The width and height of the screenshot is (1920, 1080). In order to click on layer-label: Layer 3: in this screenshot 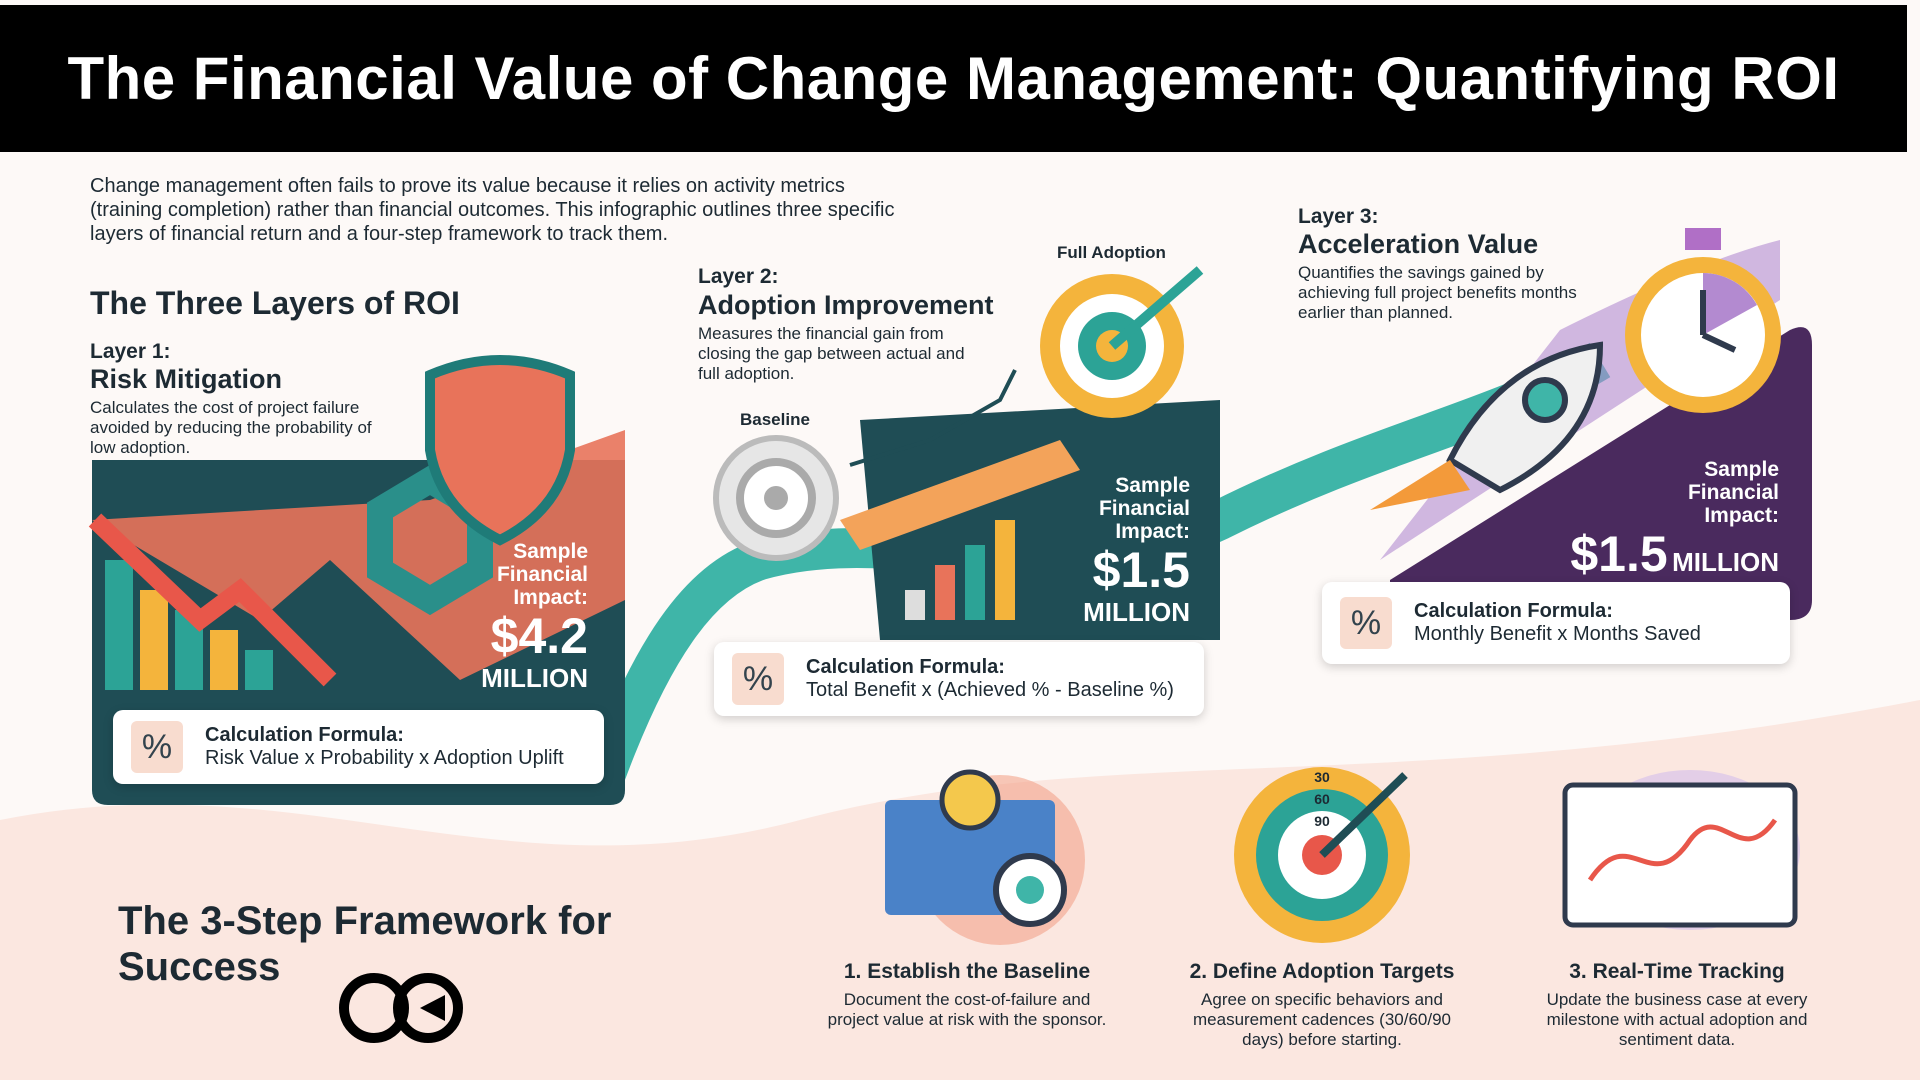, I will do `click(1338, 216)`.